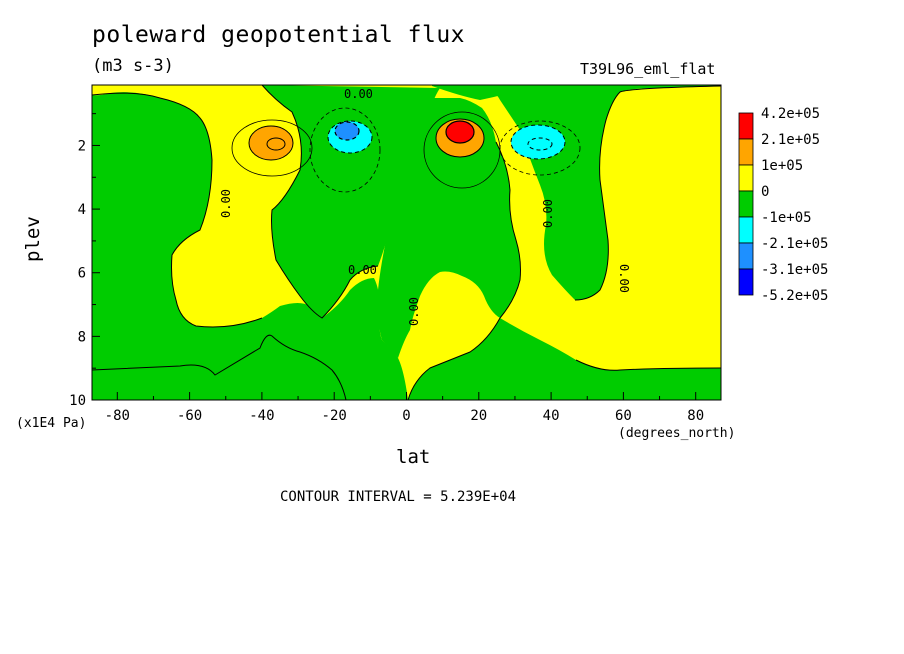 This screenshot has width=904, height=654. I want to click on y-tick-label: 6, so click(82, 274).